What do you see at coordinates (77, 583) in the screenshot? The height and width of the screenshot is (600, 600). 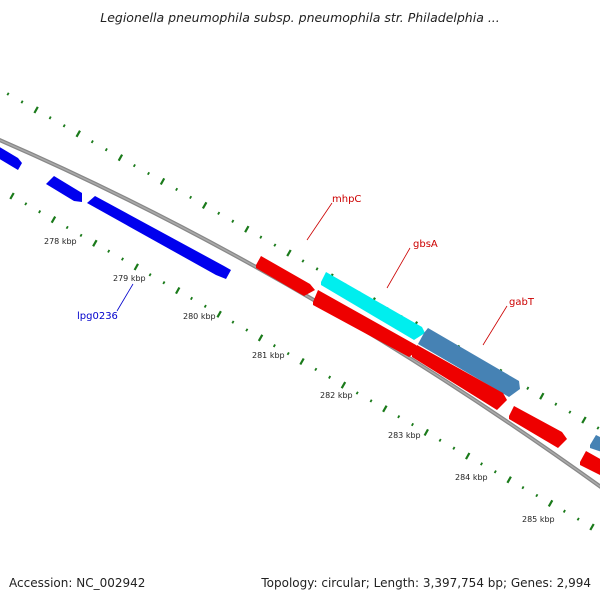 I see `accession-label: Accession: NC_002942` at bounding box center [77, 583].